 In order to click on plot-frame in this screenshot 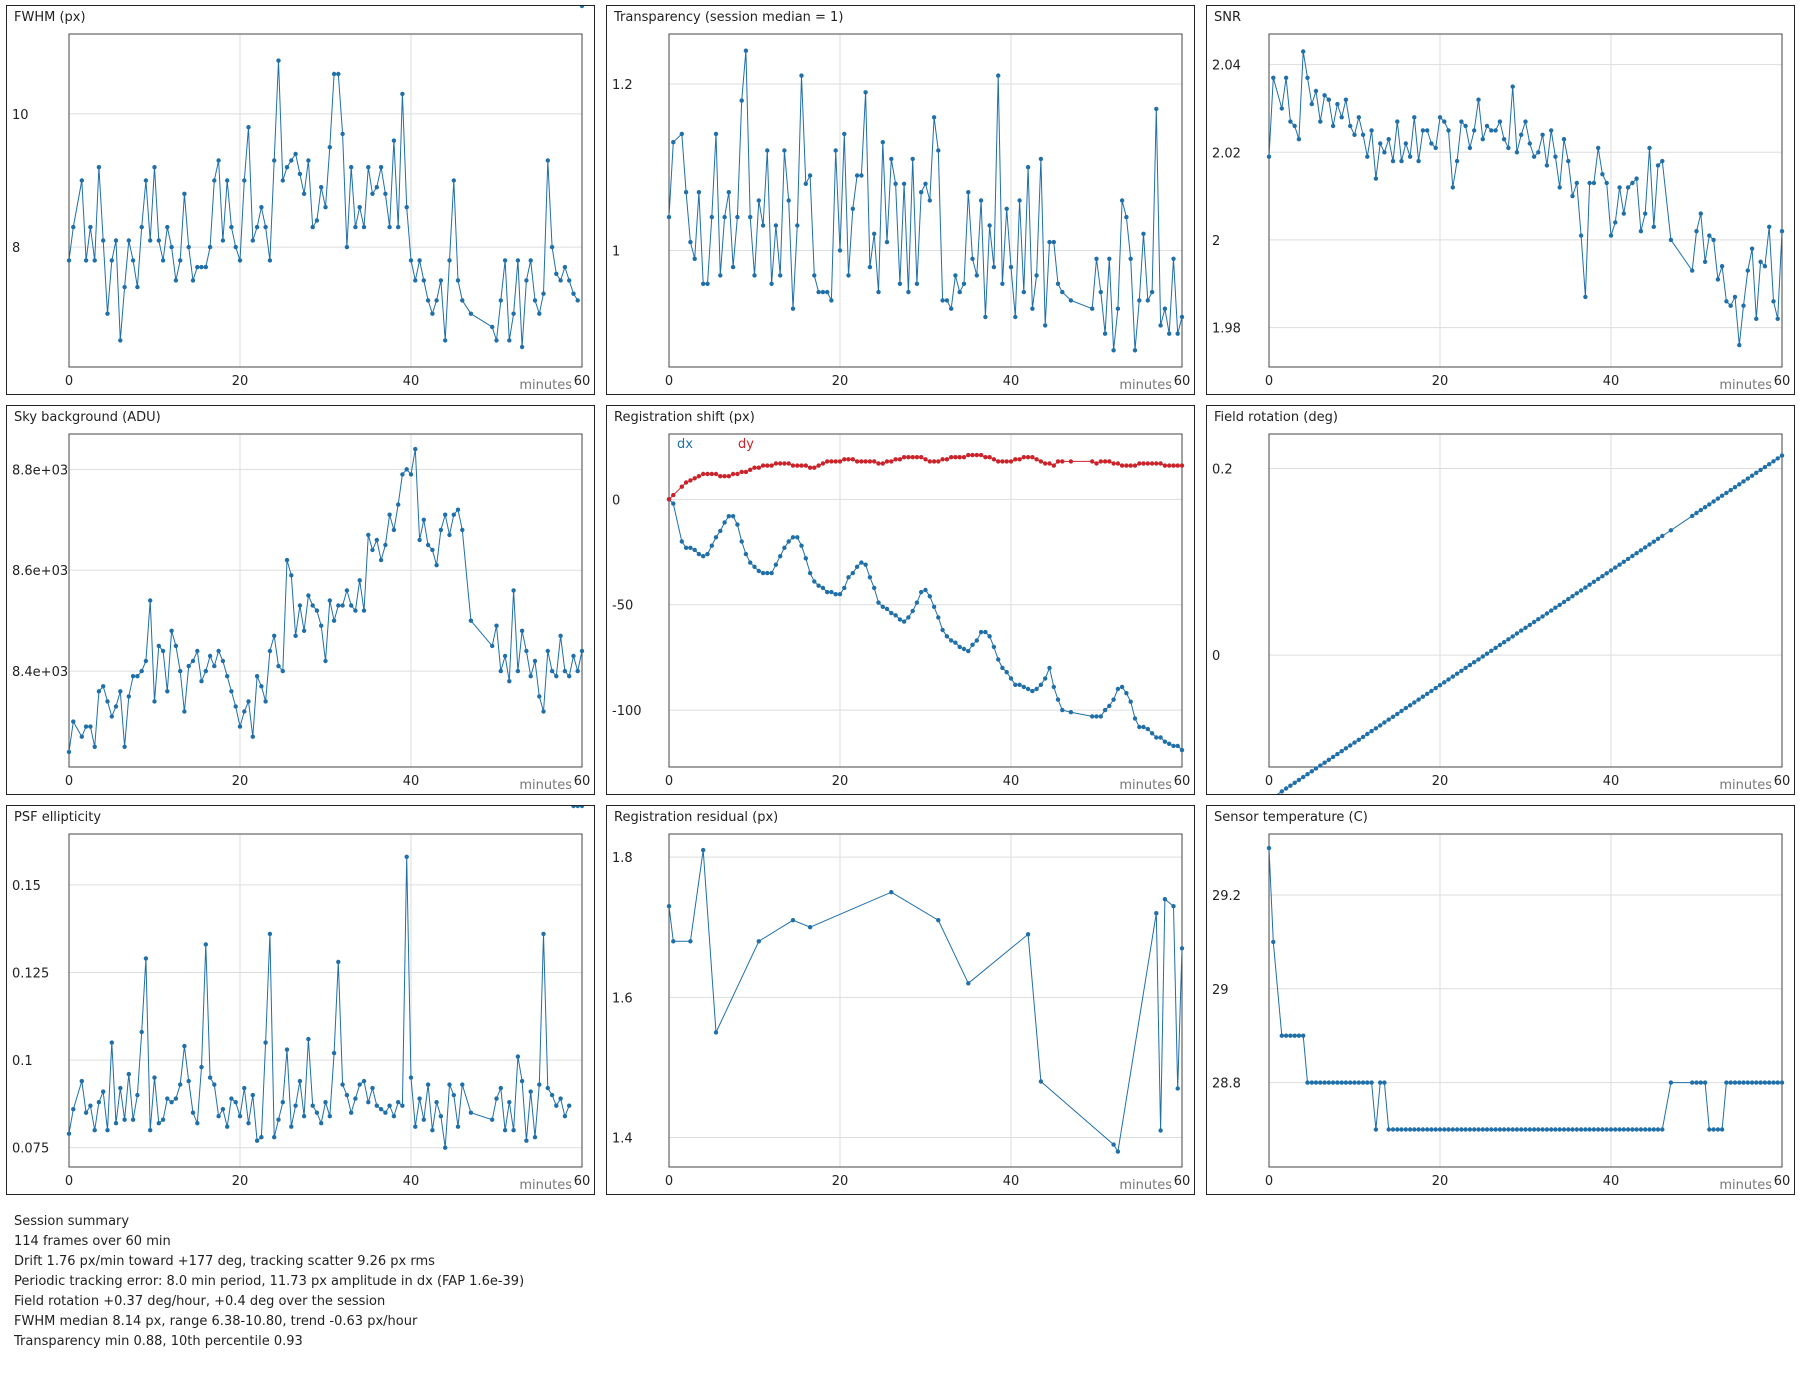, I will do `click(925, 200)`.